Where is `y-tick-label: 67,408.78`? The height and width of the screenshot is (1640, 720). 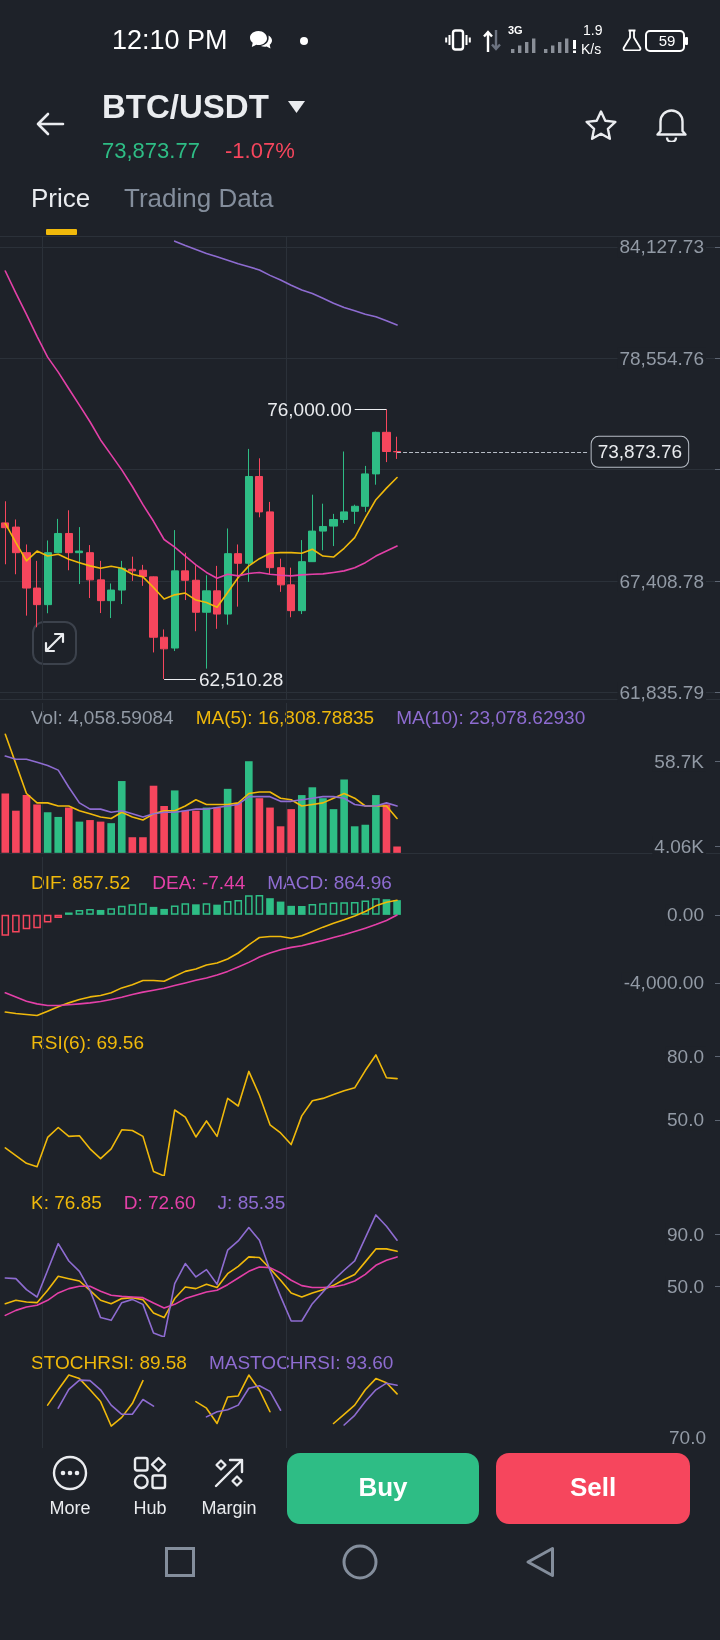
y-tick-label: 67,408.78 is located at coordinates (661, 581).